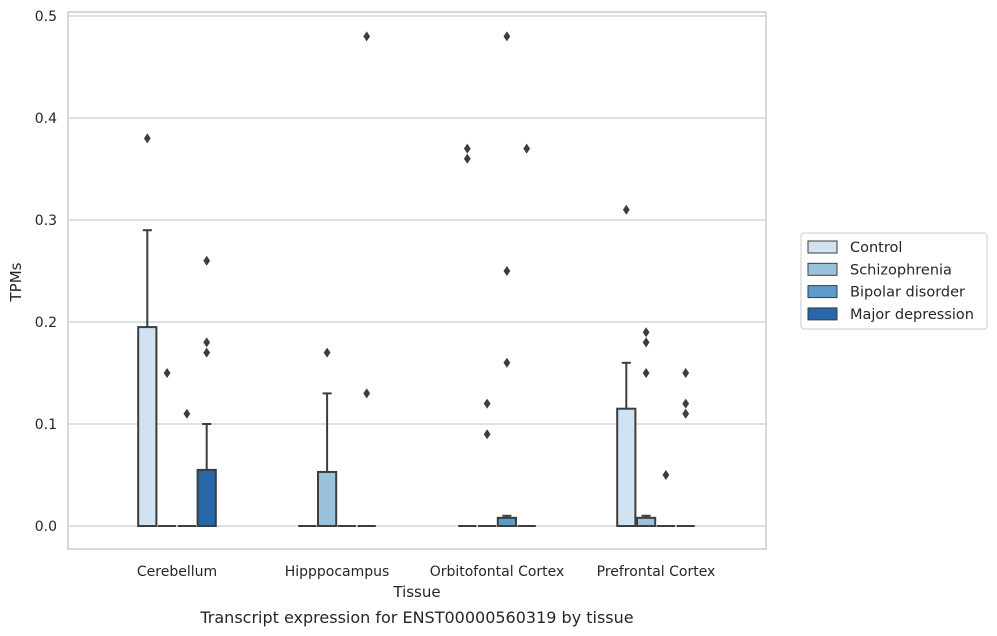  I want to click on x-tick-label: Prefrontal Cortex, so click(656, 572).